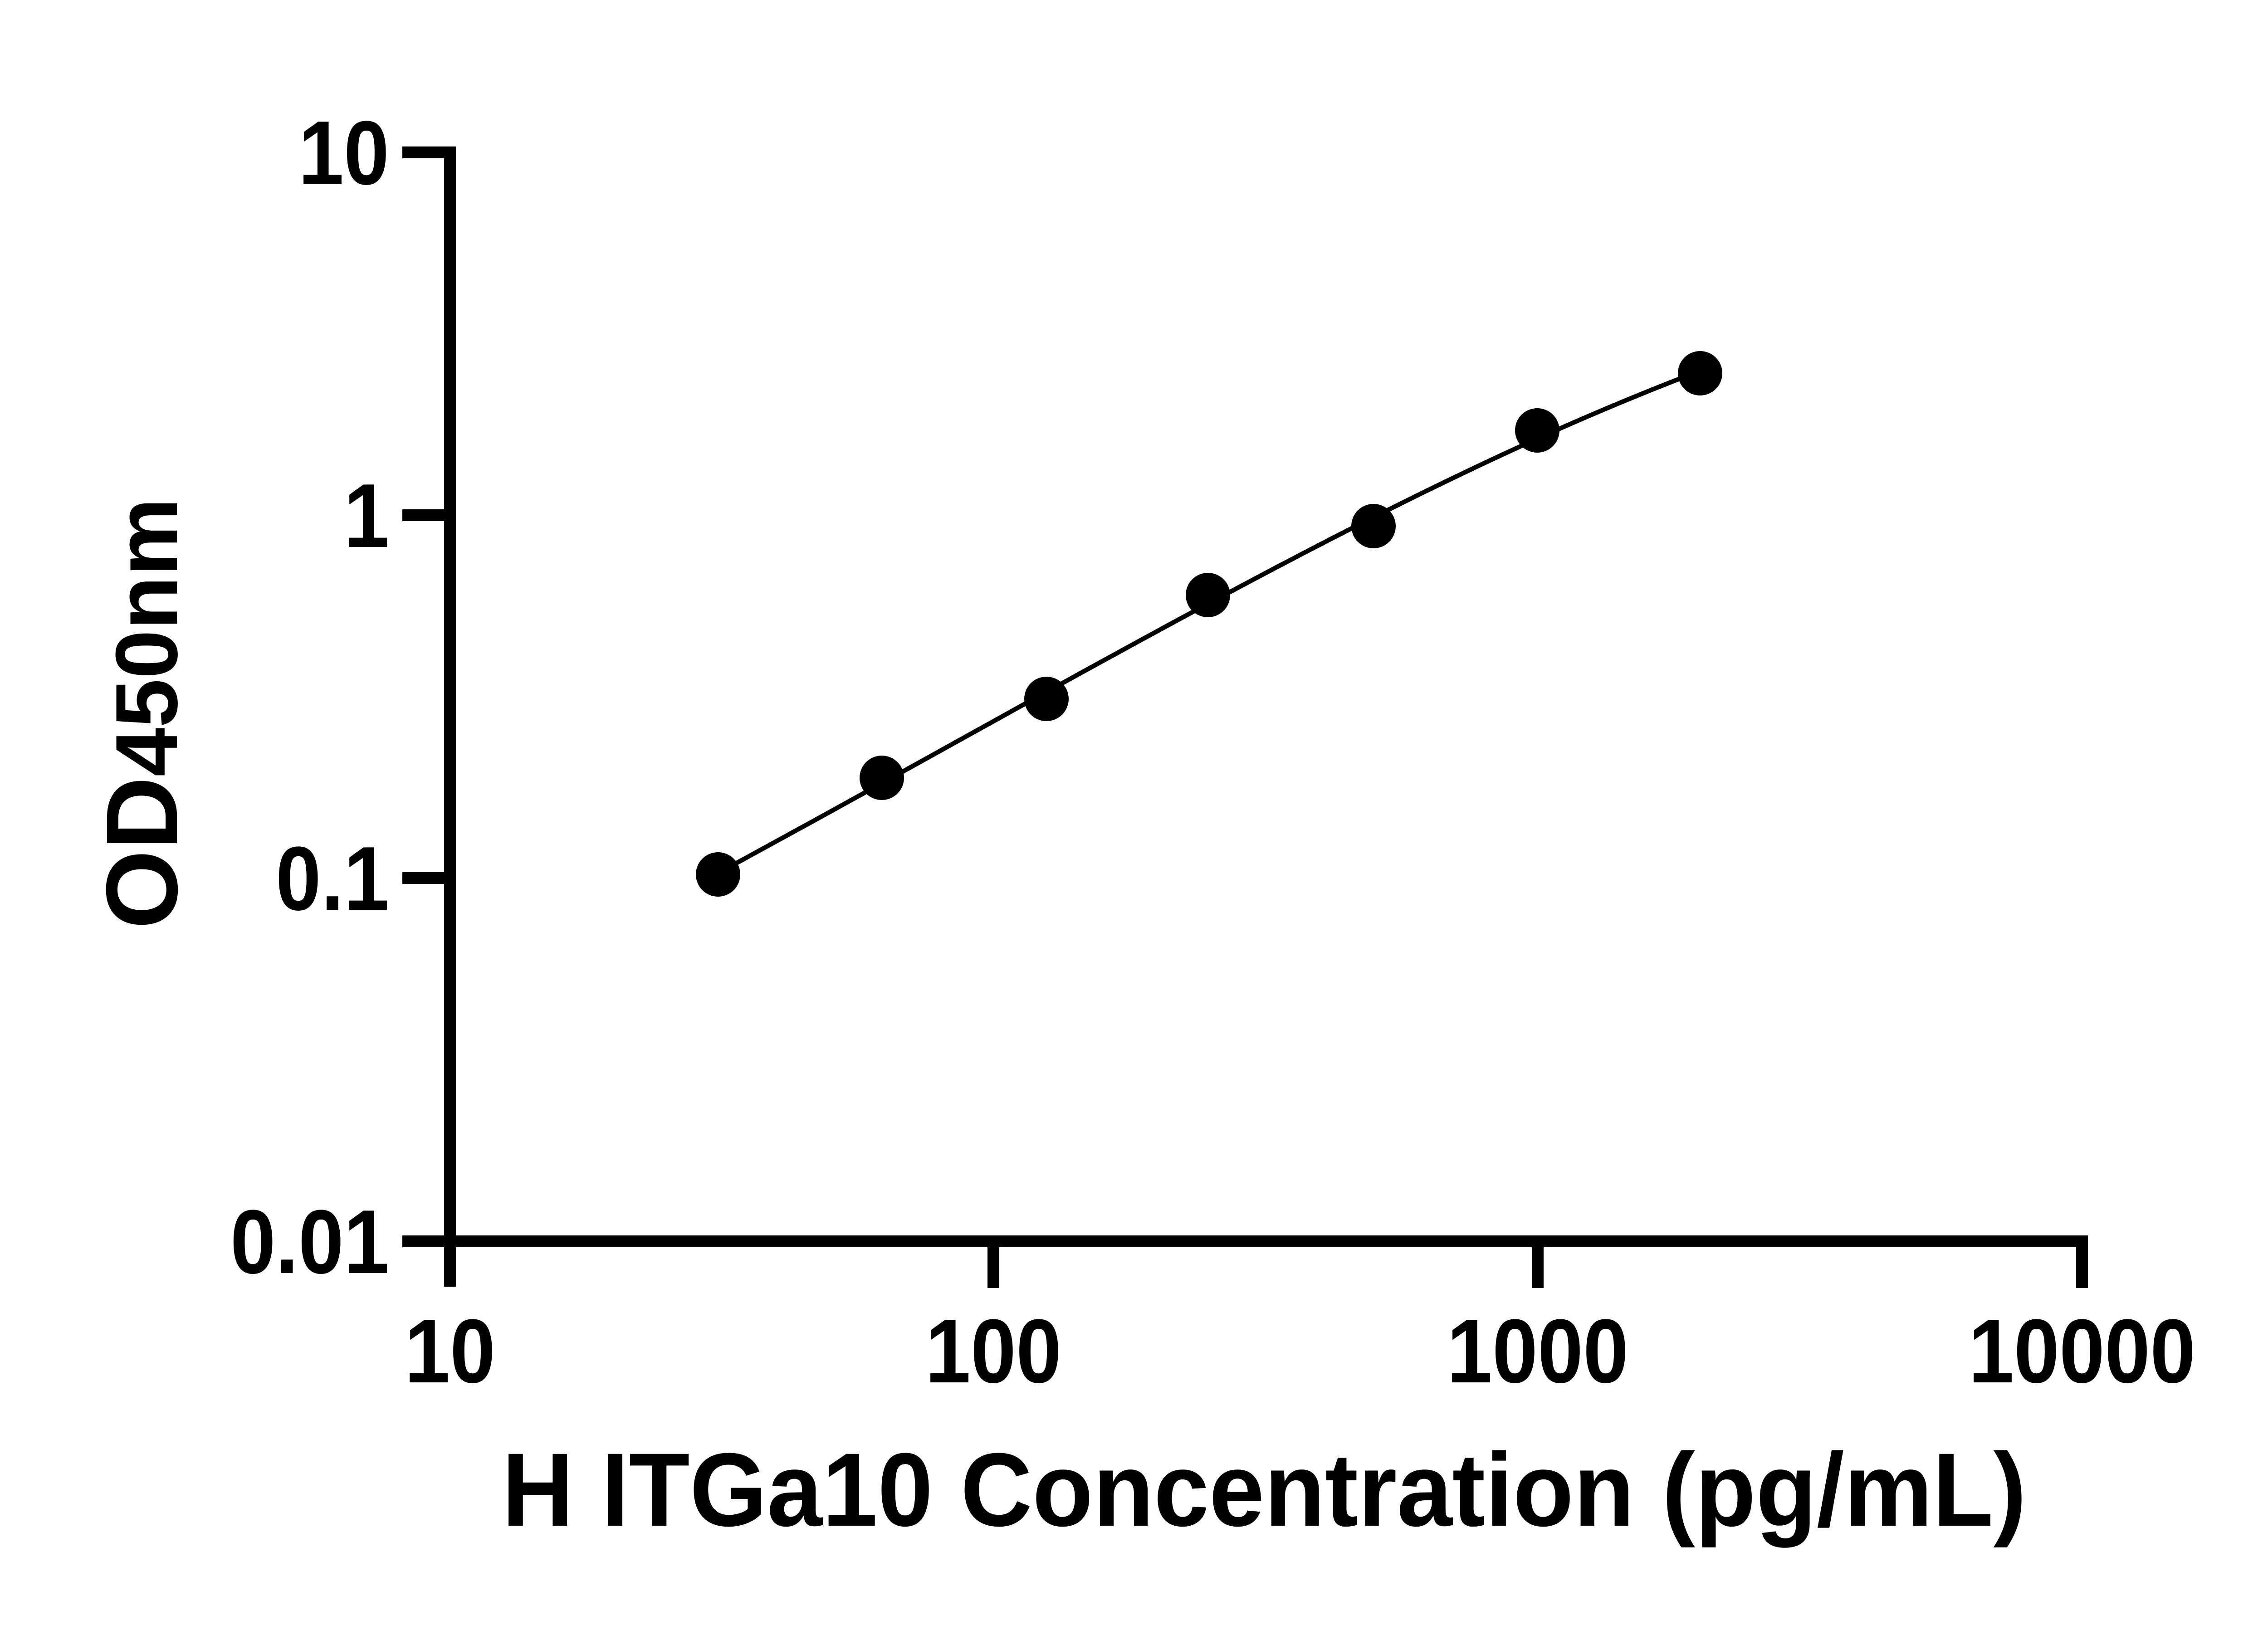 The height and width of the screenshot is (1635, 2268). I want to click on svg-text: 0.01, so click(310, 1242).